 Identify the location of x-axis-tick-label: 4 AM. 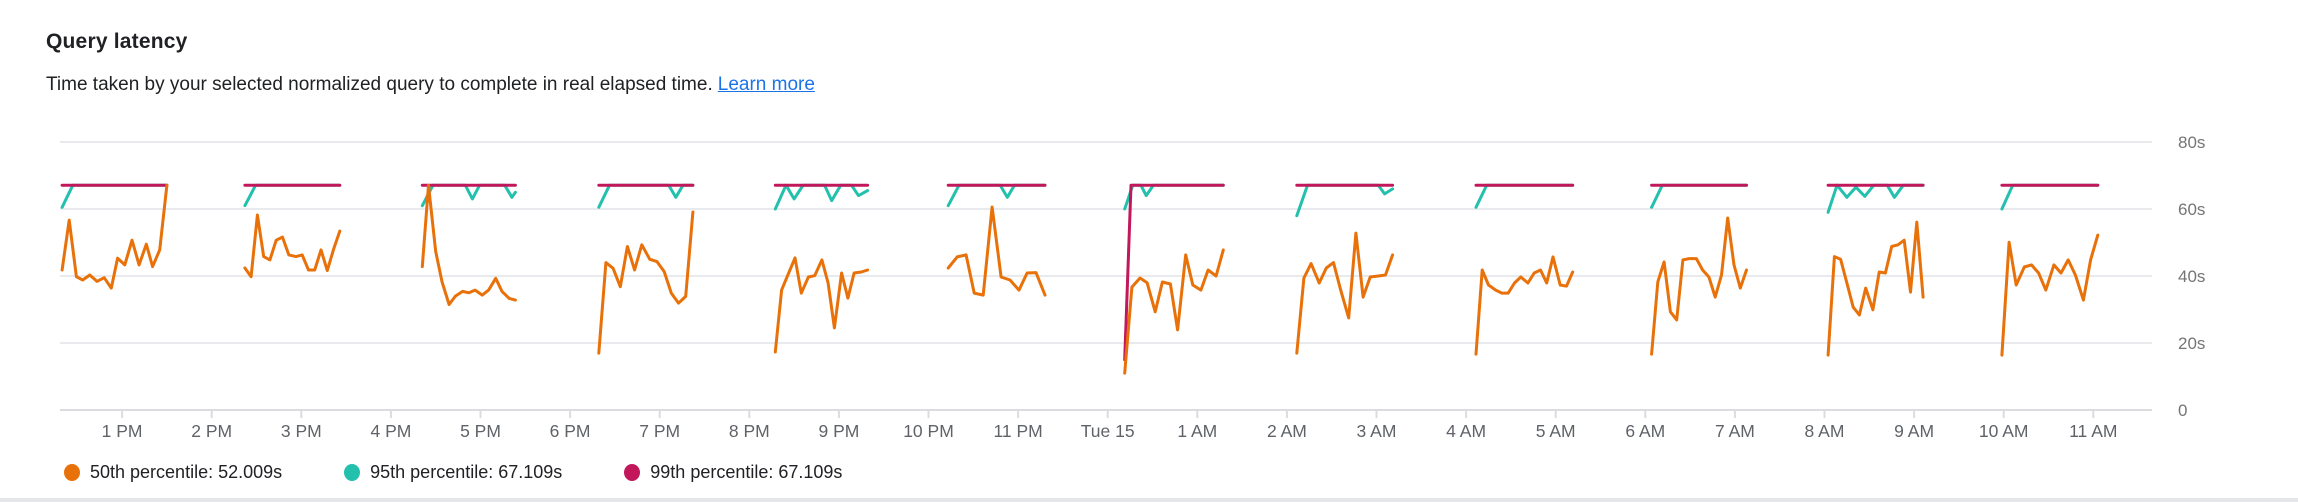
(1466, 431).